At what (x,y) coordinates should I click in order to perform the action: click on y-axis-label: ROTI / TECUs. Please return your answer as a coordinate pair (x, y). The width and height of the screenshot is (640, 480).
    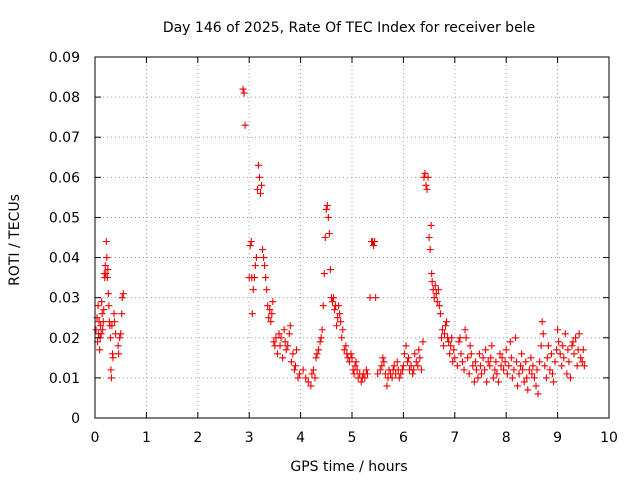
    Looking at the image, I should click on (15, 240).